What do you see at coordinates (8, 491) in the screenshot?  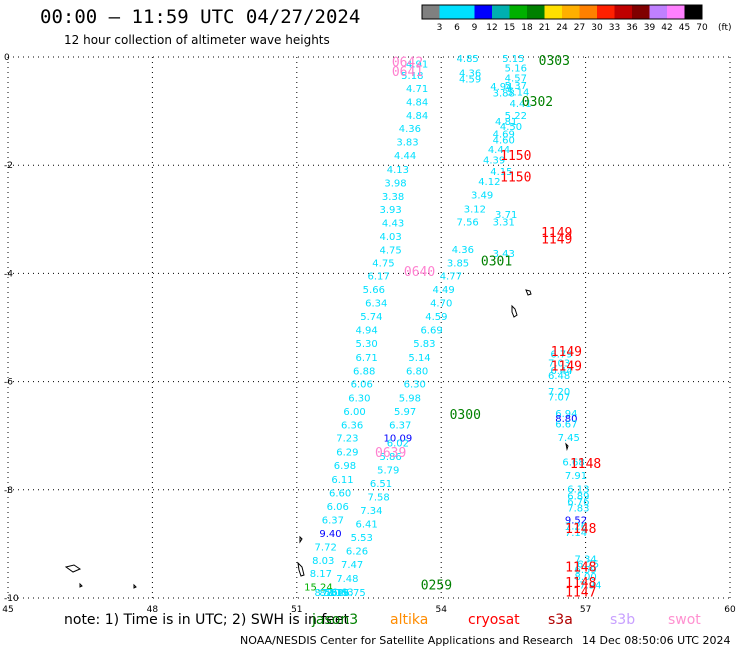 I see `y-tick-label: -8` at bounding box center [8, 491].